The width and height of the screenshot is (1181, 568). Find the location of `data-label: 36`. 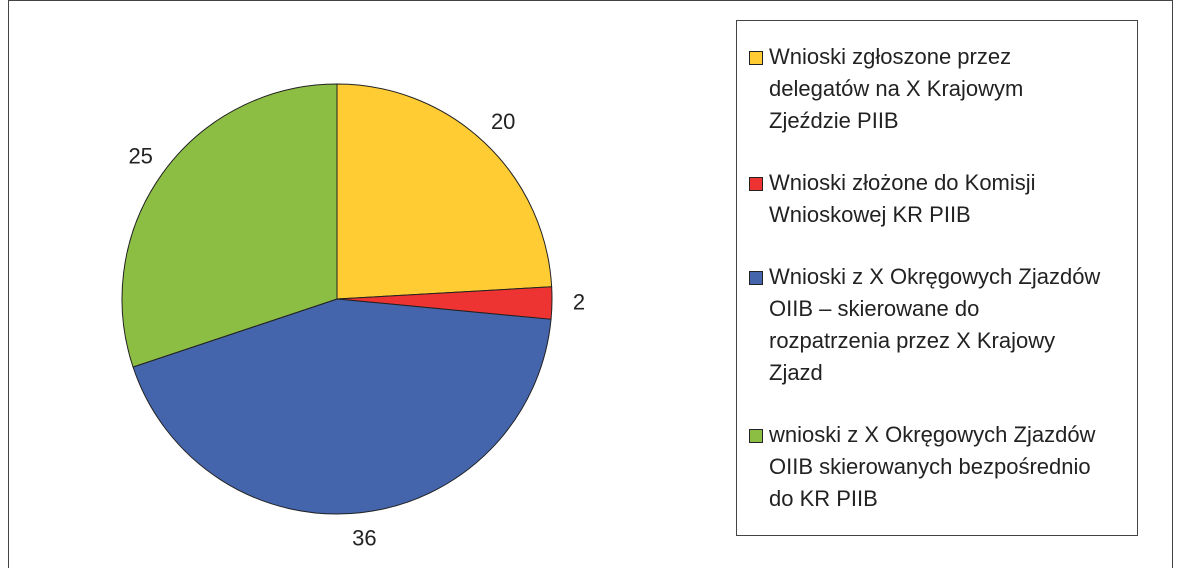

data-label: 36 is located at coordinates (364, 537).